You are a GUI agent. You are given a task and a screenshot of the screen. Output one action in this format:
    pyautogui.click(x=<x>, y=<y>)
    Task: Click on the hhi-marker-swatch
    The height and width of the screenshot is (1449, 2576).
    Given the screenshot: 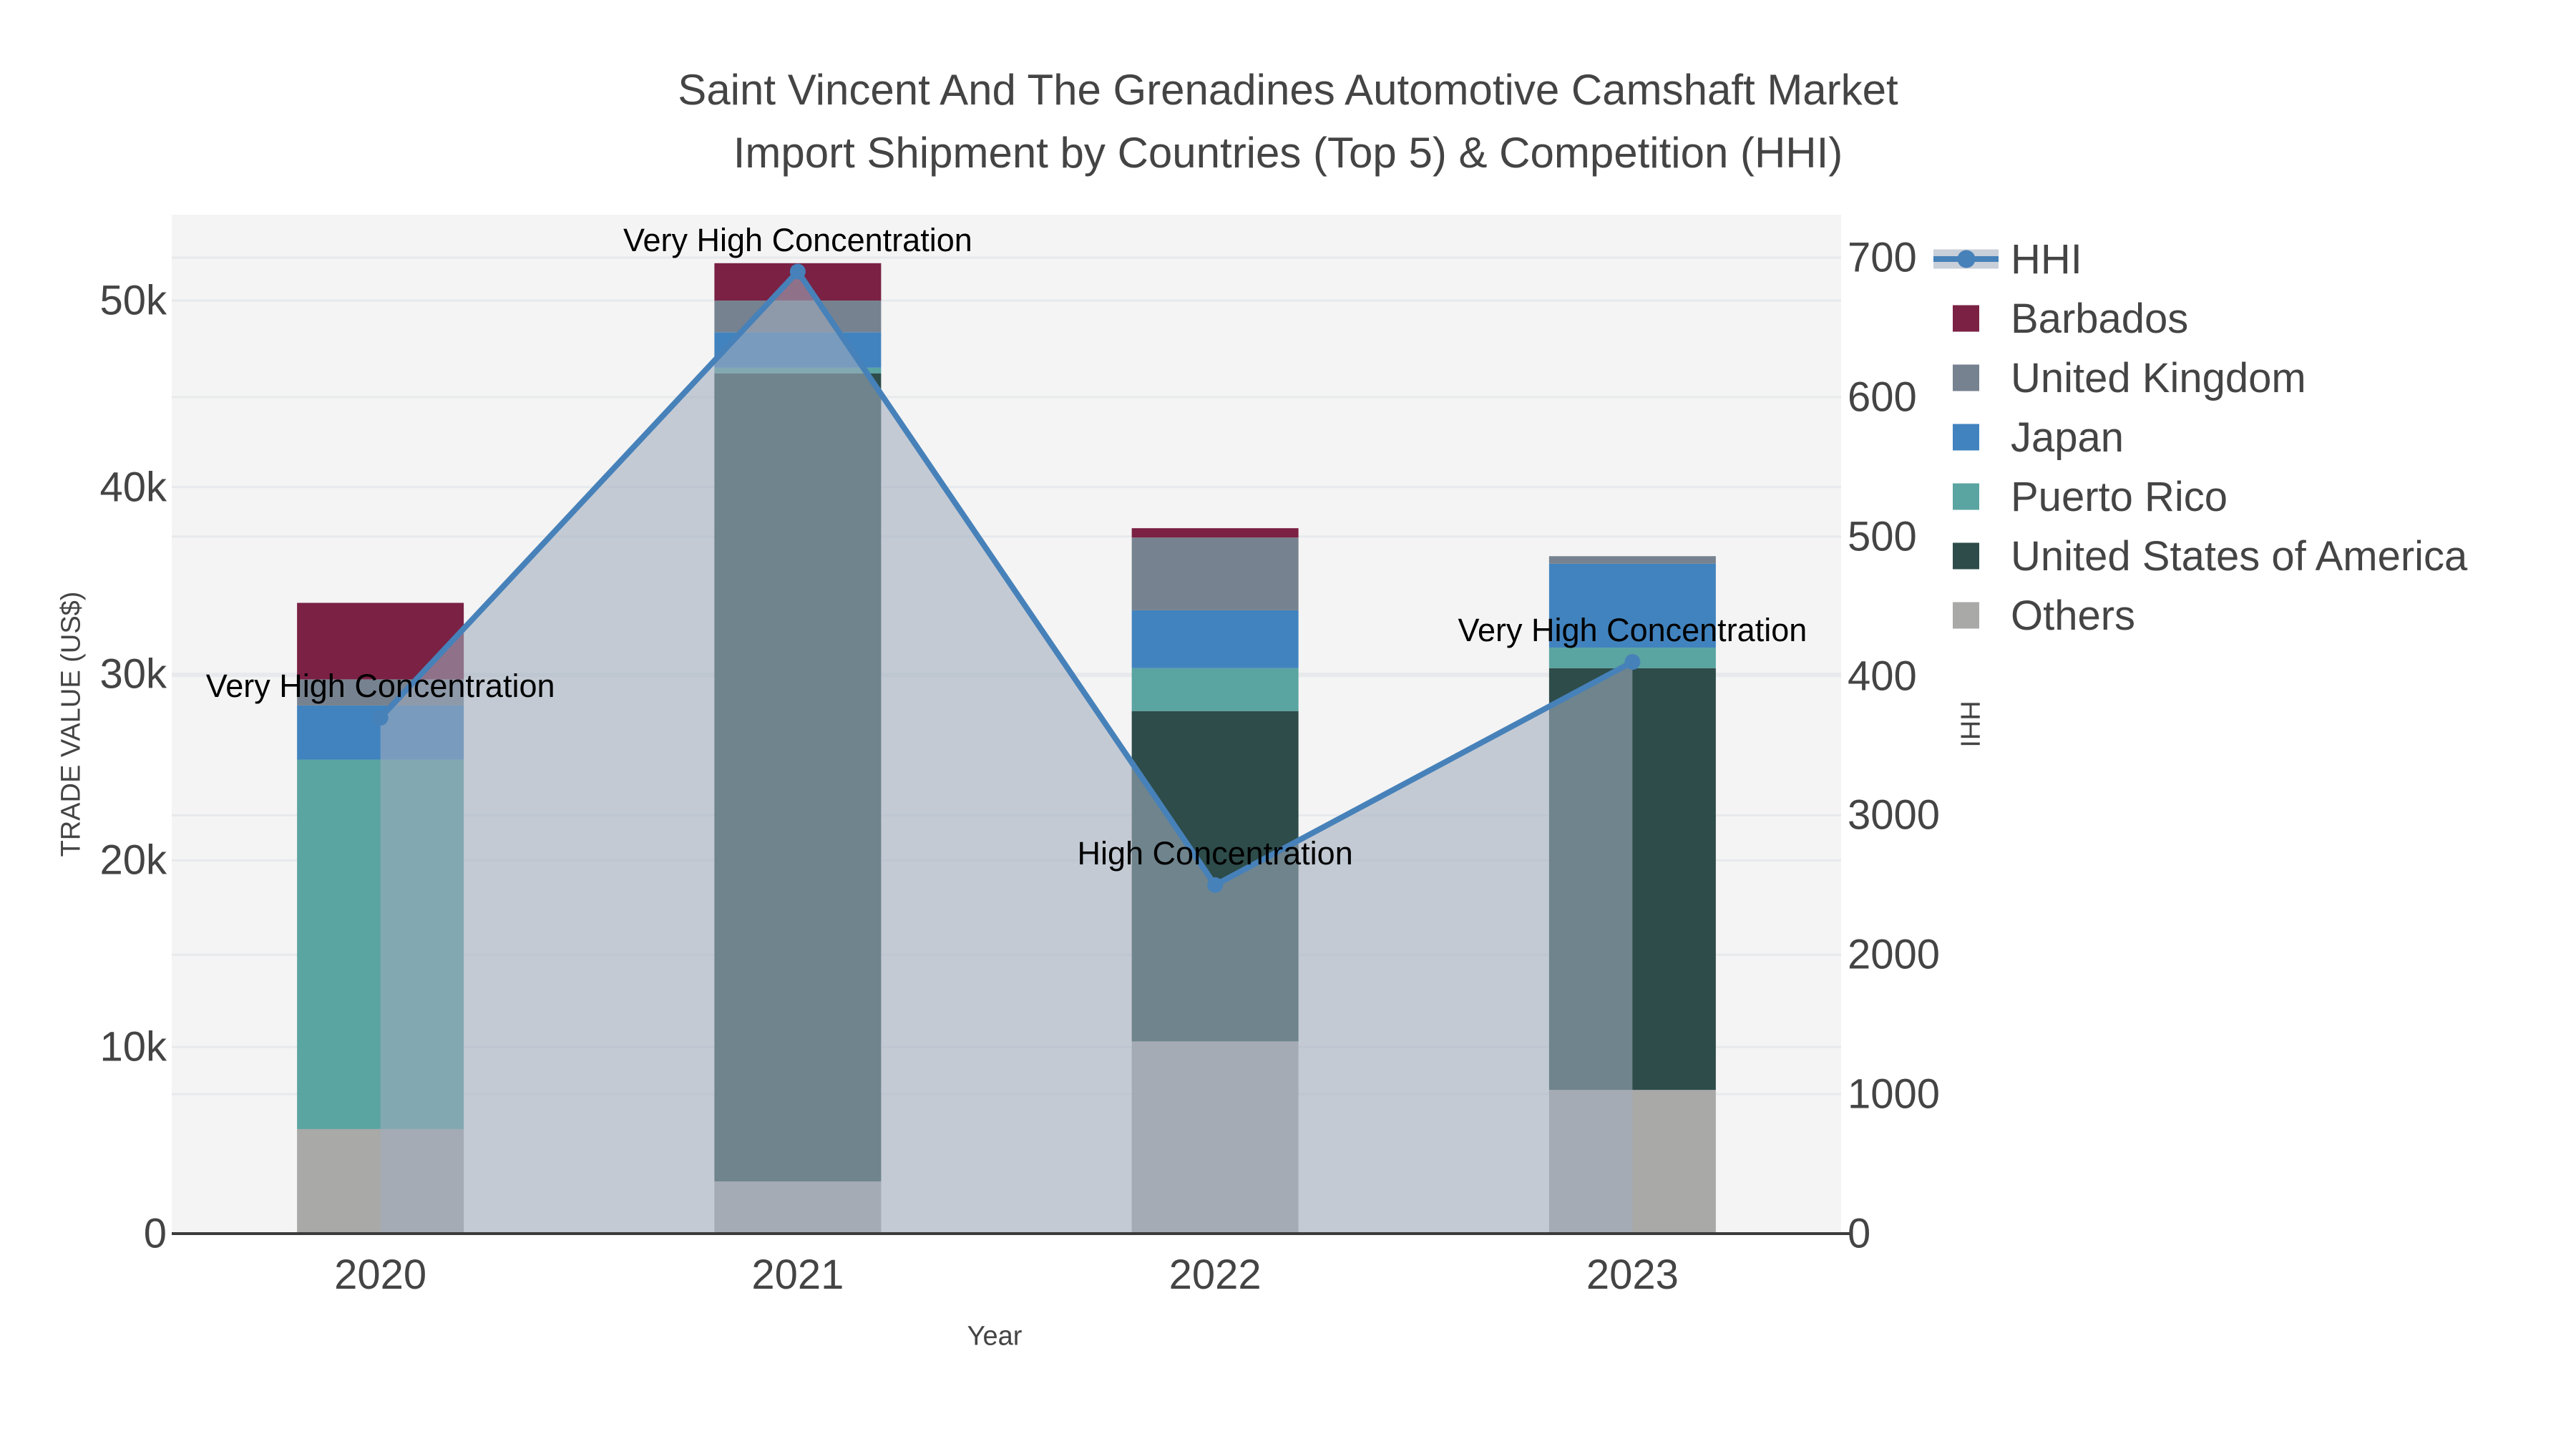 What is the action you would take?
    pyautogui.click(x=1966, y=259)
    